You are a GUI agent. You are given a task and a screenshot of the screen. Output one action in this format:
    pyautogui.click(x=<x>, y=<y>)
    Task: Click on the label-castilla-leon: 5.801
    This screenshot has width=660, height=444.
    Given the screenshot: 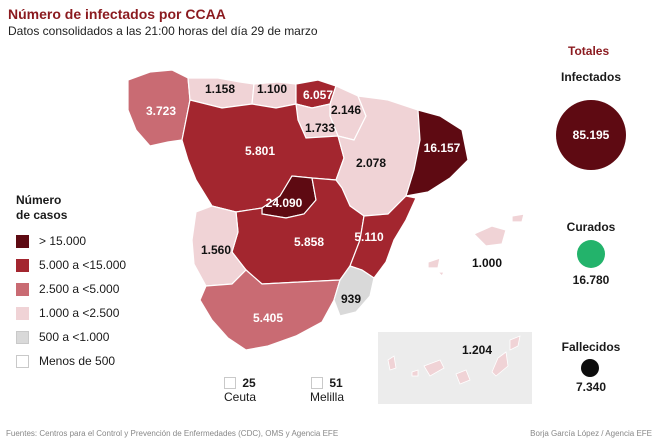 What is the action you would take?
    pyautogui.click(x=260, y=151)
    